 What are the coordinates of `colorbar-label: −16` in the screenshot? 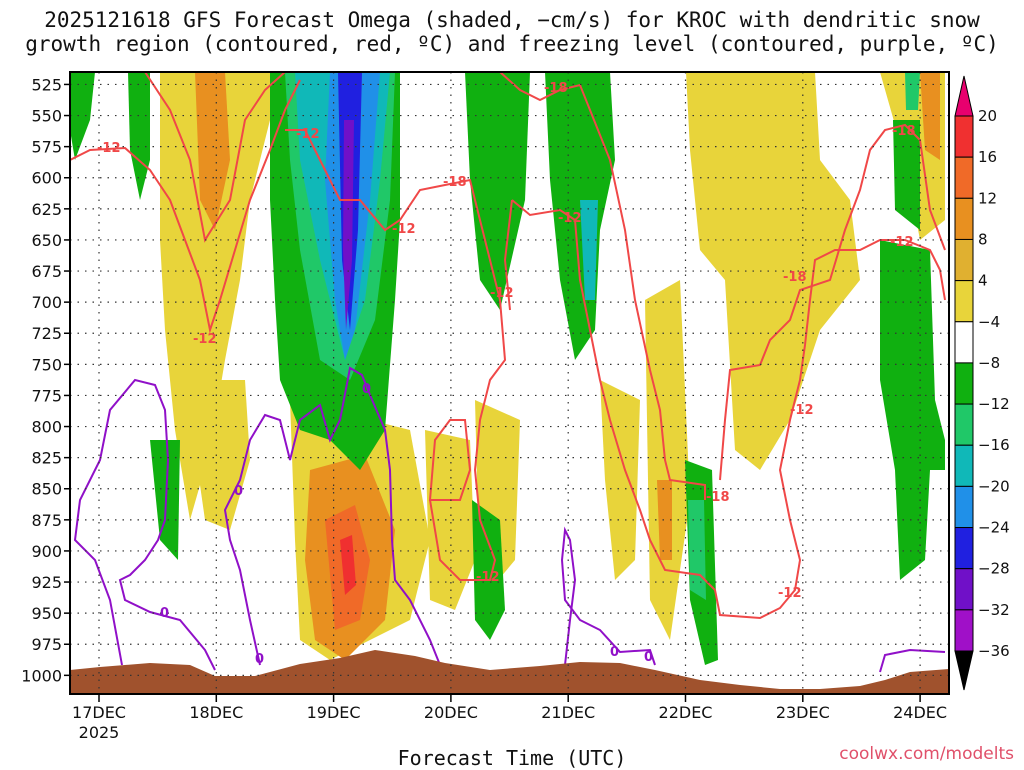 It's located at (994, 445).